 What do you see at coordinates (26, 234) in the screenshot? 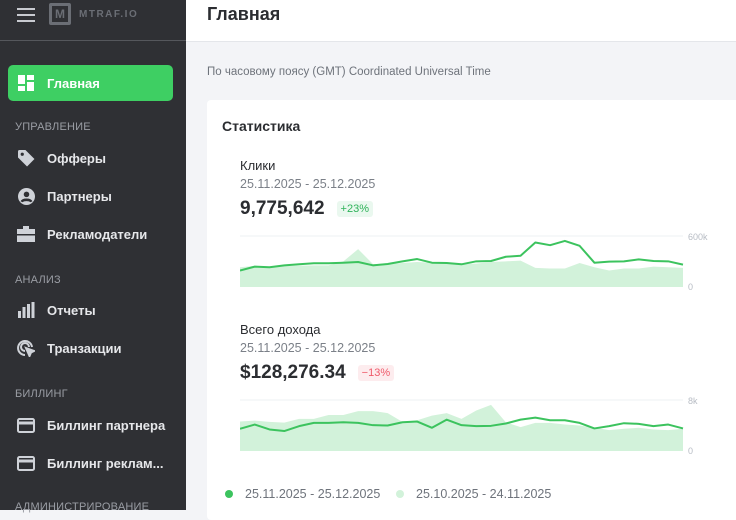
I see `briefcase-icon` at bounding box center [26, 234].